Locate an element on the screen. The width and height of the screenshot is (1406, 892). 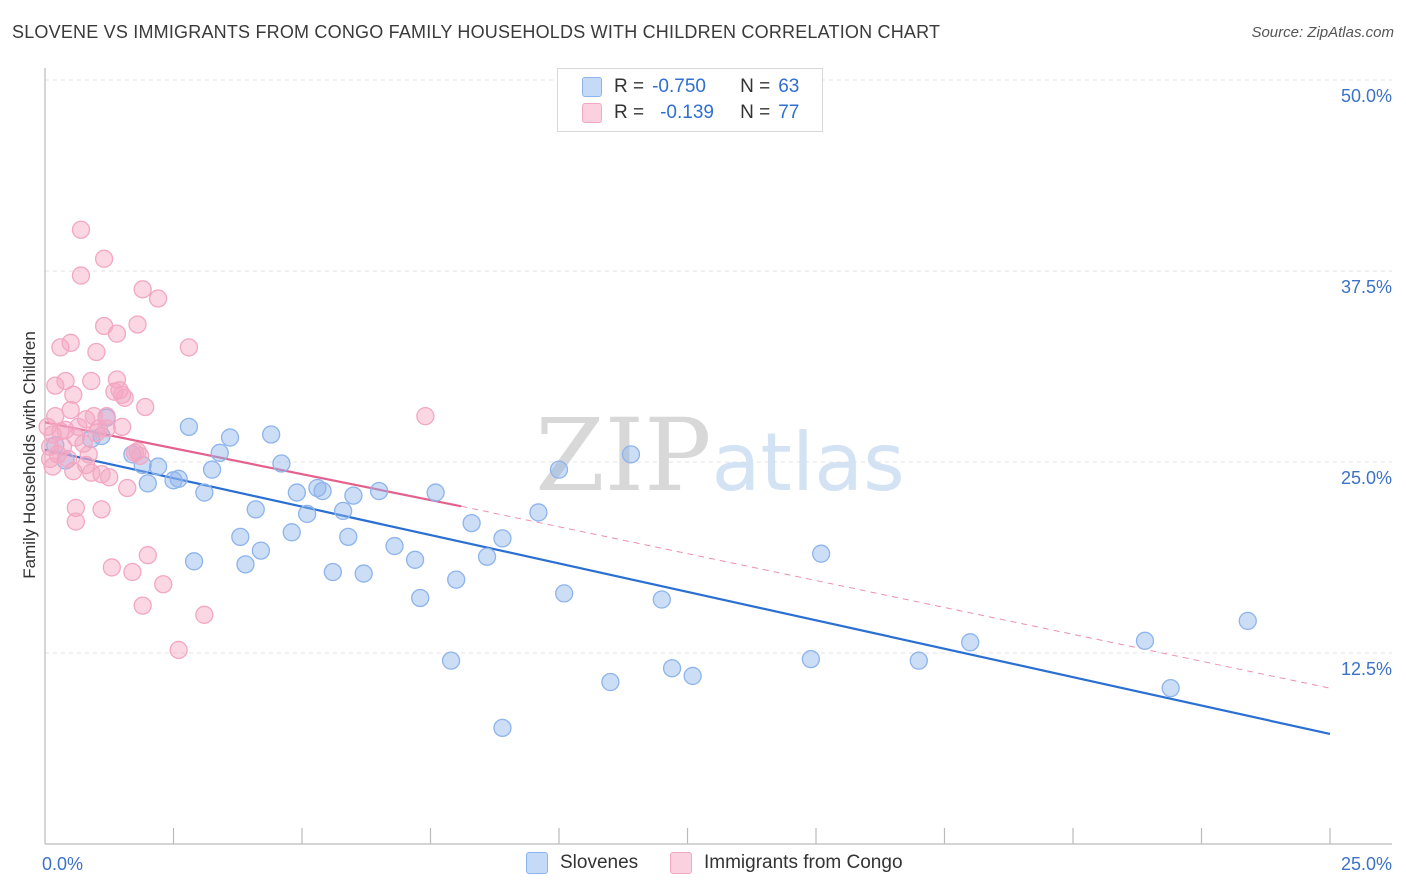
series-legend: Slovenes Immigrants from Congo is located at coordinates (703, 865).